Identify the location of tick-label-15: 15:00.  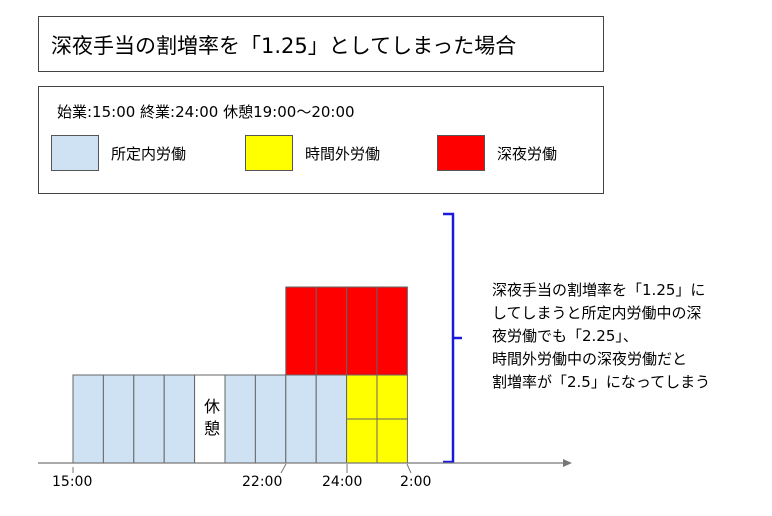
(72, 482).